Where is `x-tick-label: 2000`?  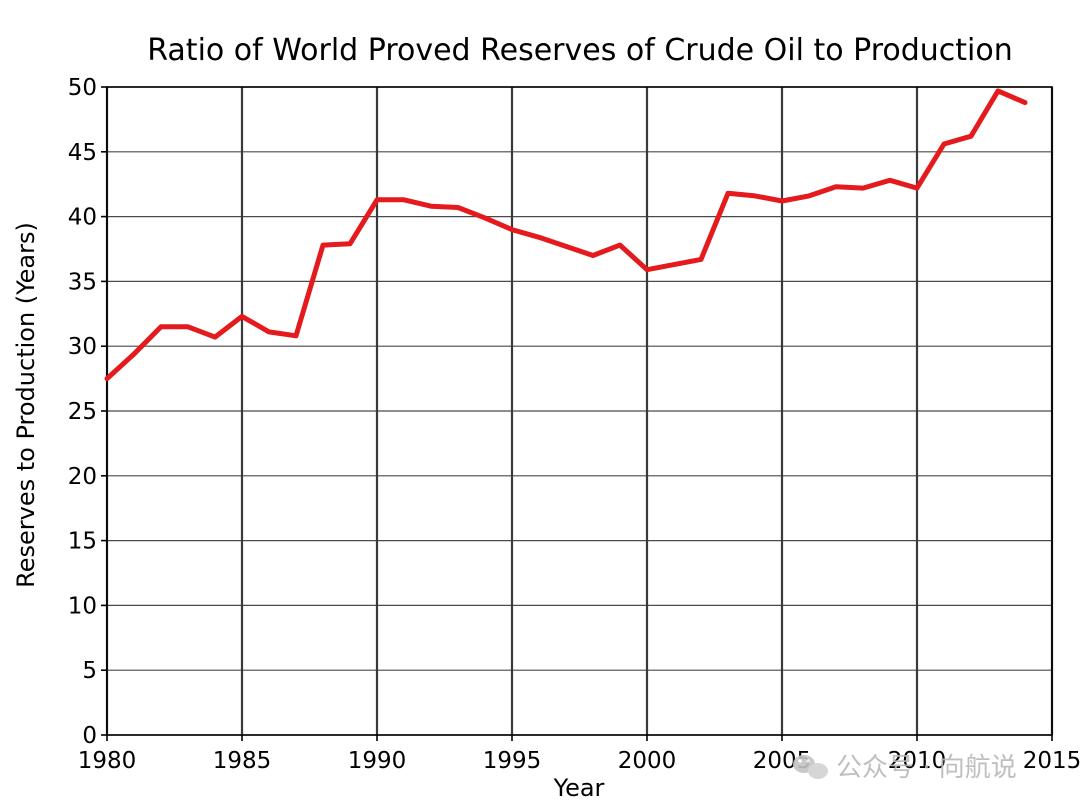 x-tick-label: 2000 is located at coordinates (647, 761).